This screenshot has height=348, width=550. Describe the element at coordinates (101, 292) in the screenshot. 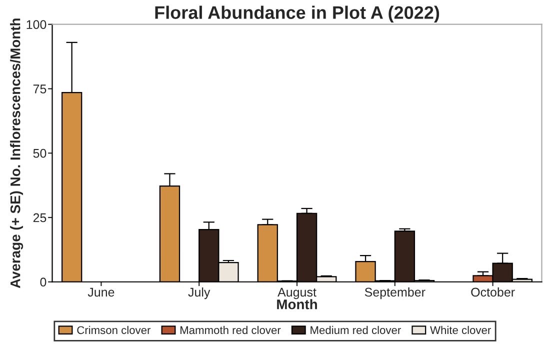

I see `x-tick-label: June` at that location.